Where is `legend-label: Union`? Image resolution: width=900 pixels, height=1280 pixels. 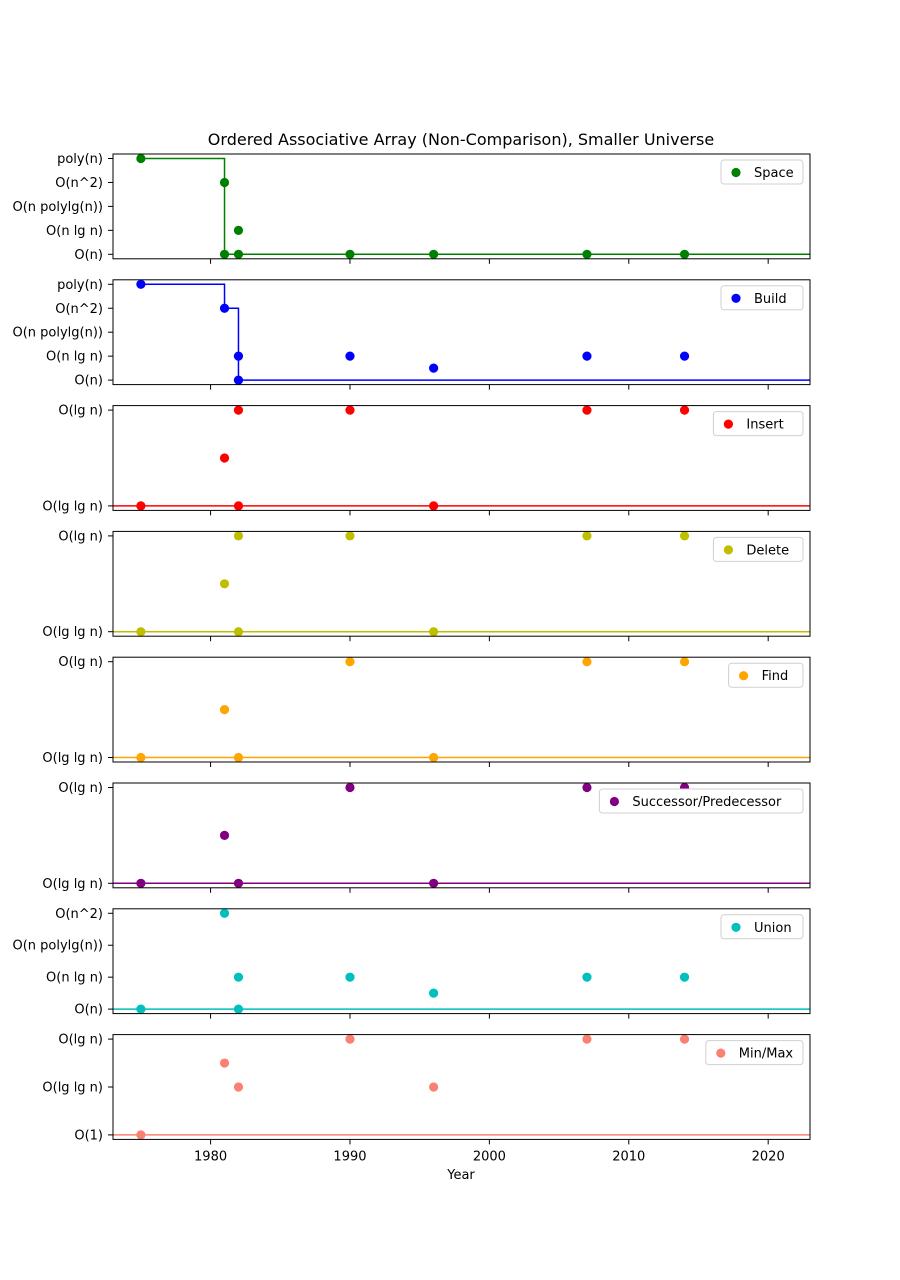
legend-label: Union is located at coordinates (773, 928).